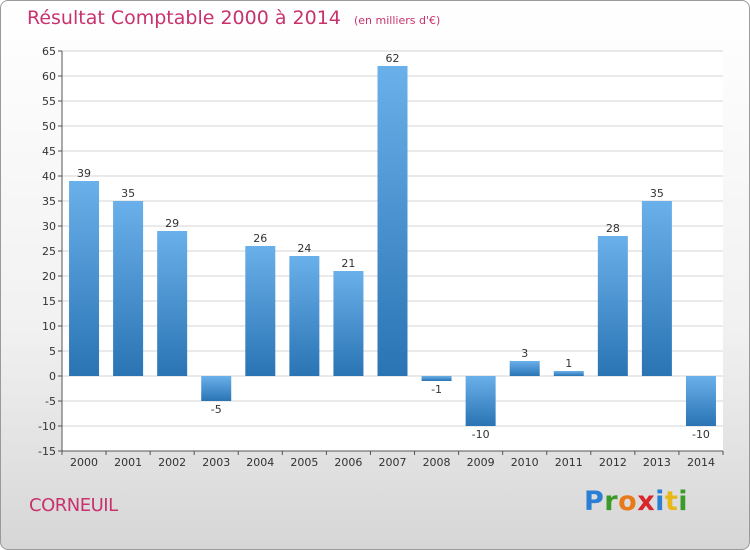 The width and height of the screenshot is (750, 550). What do you see at coordinates (216, 388) in the screenshot?
I see `bar-2003` at bounding box center [216, 388].